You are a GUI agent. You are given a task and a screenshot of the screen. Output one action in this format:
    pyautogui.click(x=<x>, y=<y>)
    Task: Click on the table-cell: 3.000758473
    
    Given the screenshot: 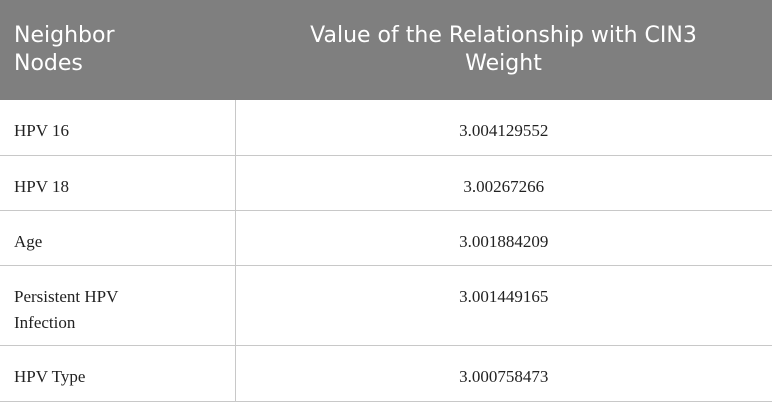 What is the action you would take?
    pyautogui.click(x=503, y=373)
    